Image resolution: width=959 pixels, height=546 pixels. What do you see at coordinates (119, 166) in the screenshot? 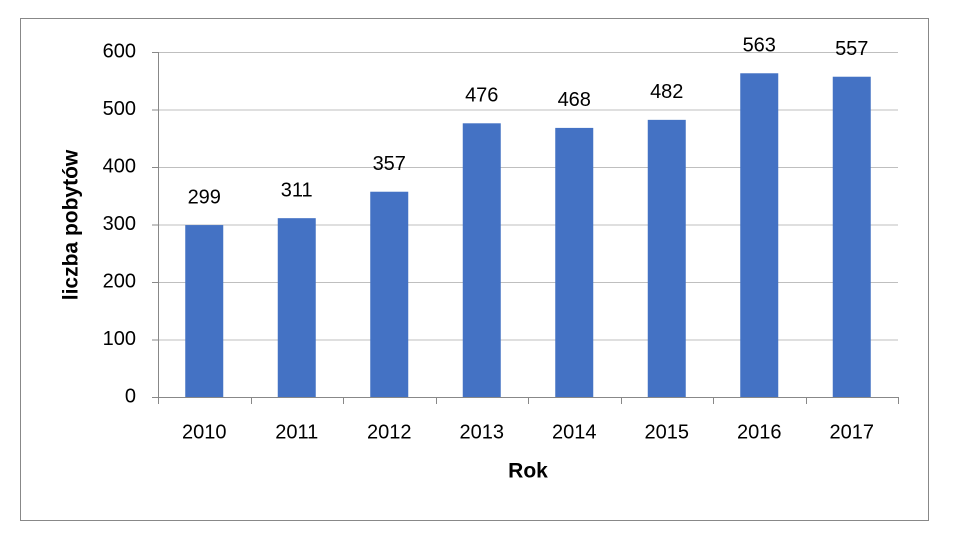
I see `y-tick-label: 400` at bounding box center [119, 166].